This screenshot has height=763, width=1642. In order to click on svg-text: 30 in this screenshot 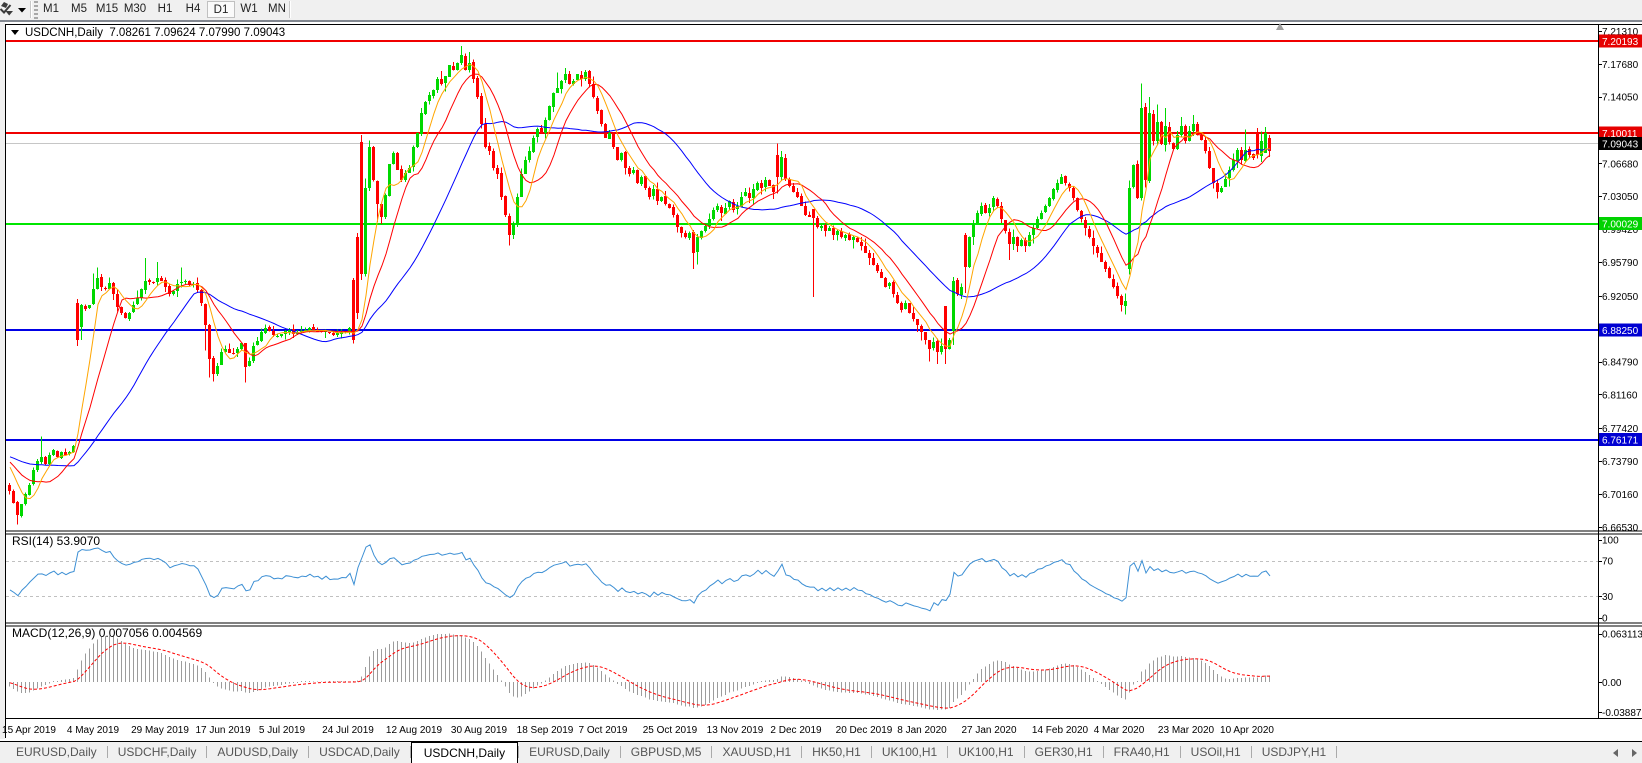, I will do `click(1608, 597)`.